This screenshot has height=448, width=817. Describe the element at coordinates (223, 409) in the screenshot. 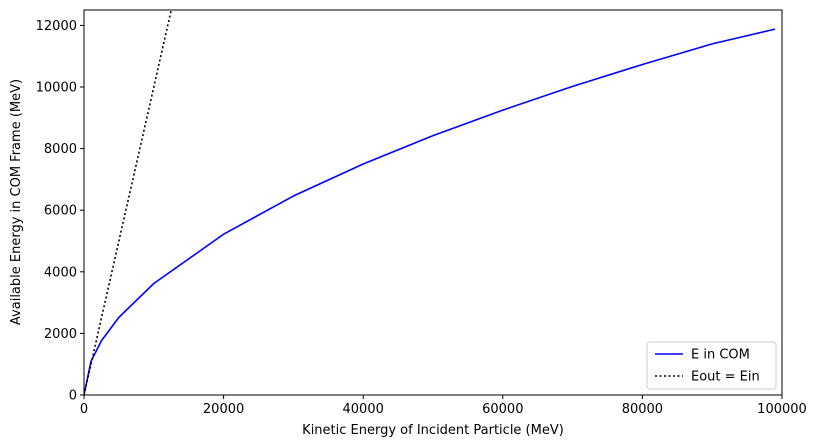

I see `x-tick-label: 20000` at that location.